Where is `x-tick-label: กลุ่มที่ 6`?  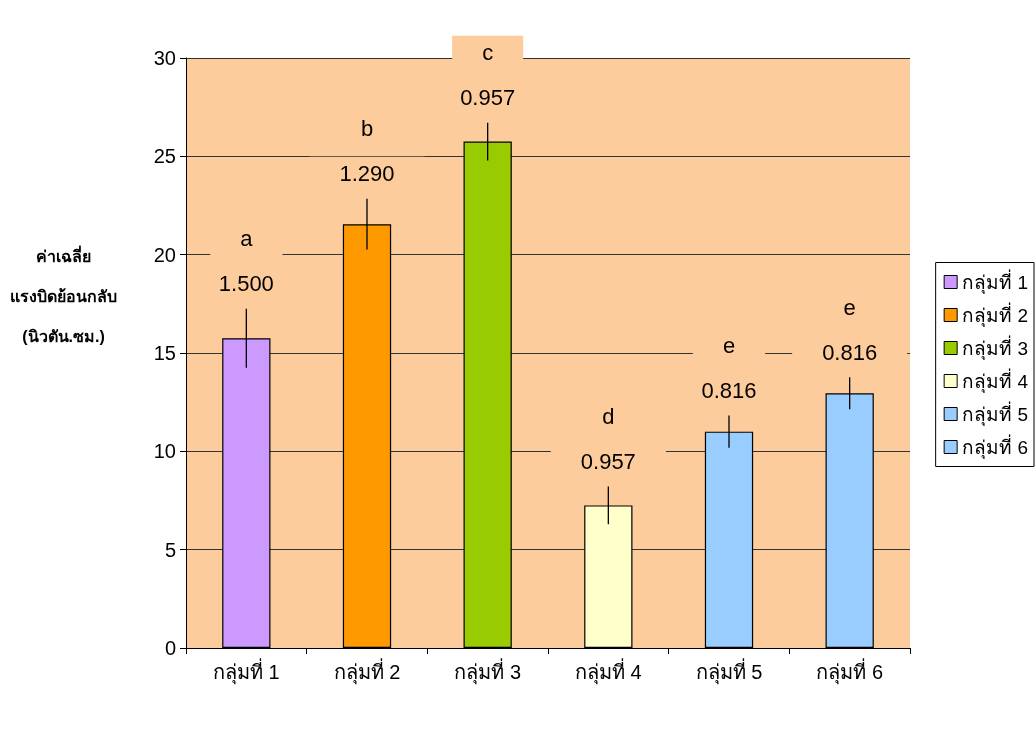 x-tick-label: กลุ่มที่ 6 is located at coordinates (850, 671).